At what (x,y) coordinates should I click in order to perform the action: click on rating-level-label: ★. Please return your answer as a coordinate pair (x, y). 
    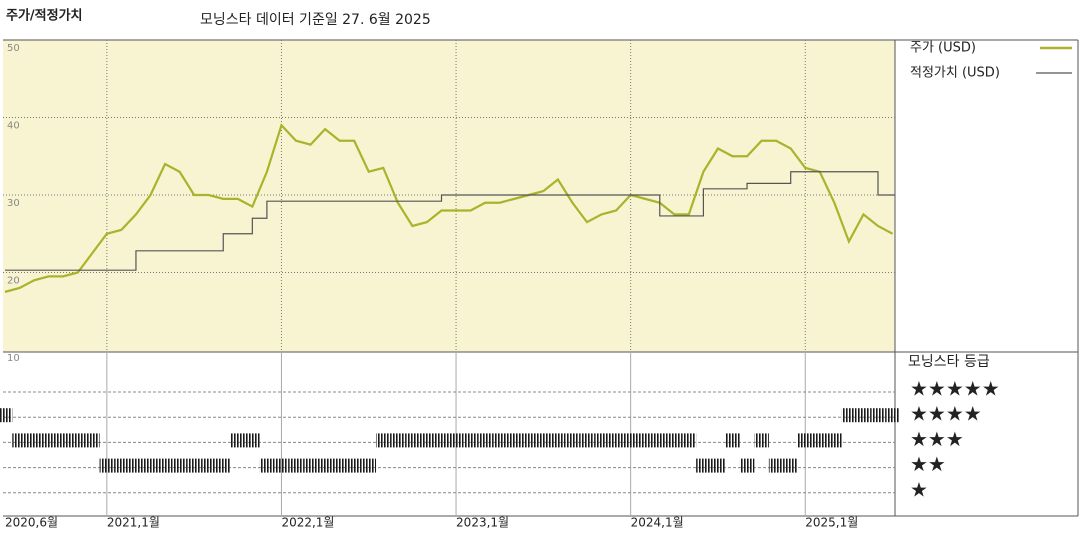
    Looking at the image, I should click on (919, 489).